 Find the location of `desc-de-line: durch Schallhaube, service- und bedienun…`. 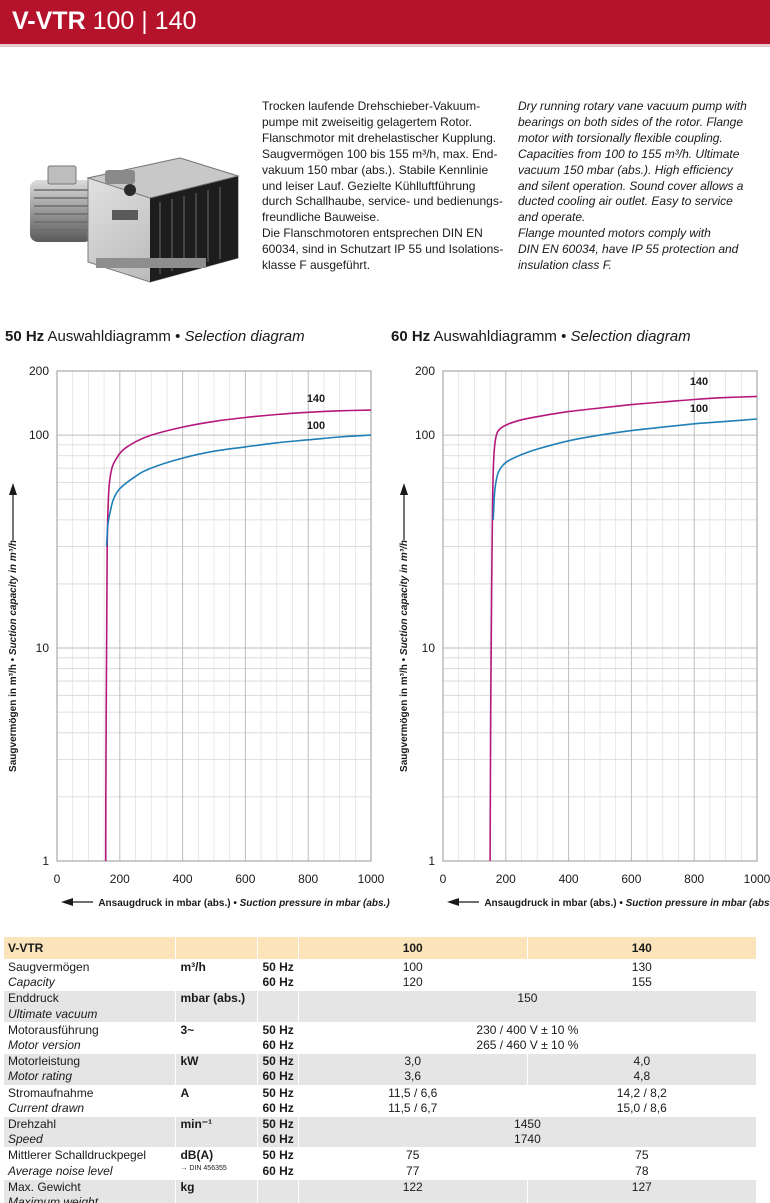

desc-de-line: durch Schallhaube, service- und bedienun… is located at coordinates (382, 201).